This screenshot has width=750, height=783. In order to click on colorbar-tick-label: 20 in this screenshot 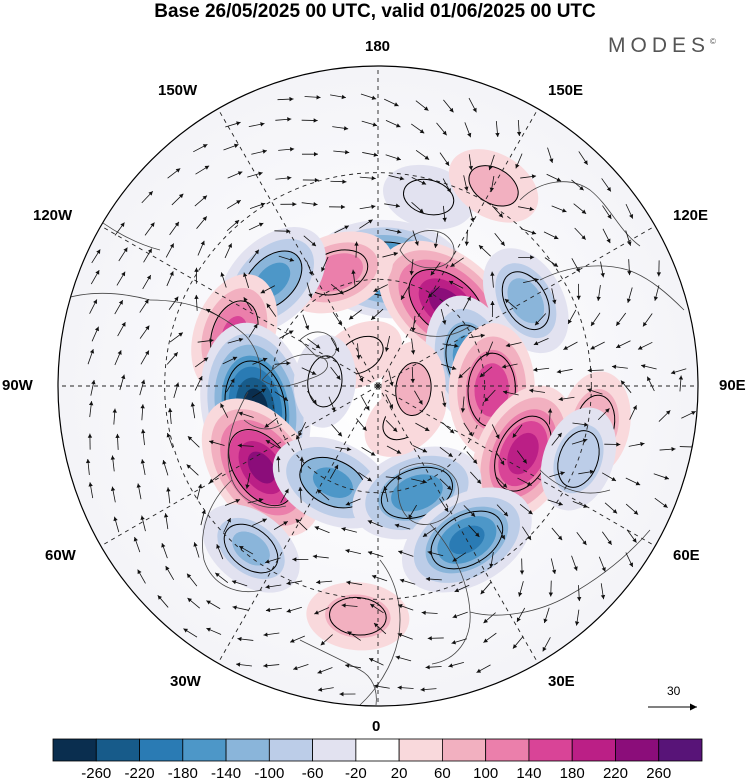, I will do `click(399, 773)`.